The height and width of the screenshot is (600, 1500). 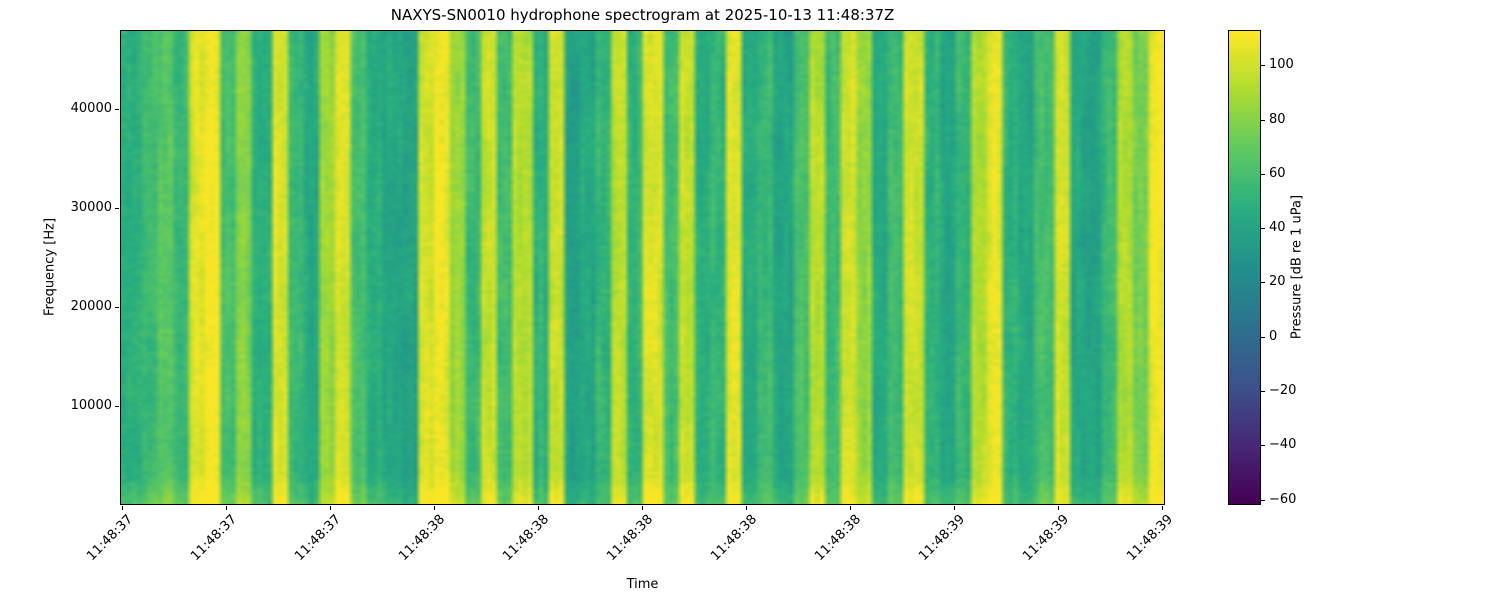 What do you see at coordinates (1281, 65) in the screenshot?
I see `colorbar-tick-label: 100` at bounding box center [1281, 65].